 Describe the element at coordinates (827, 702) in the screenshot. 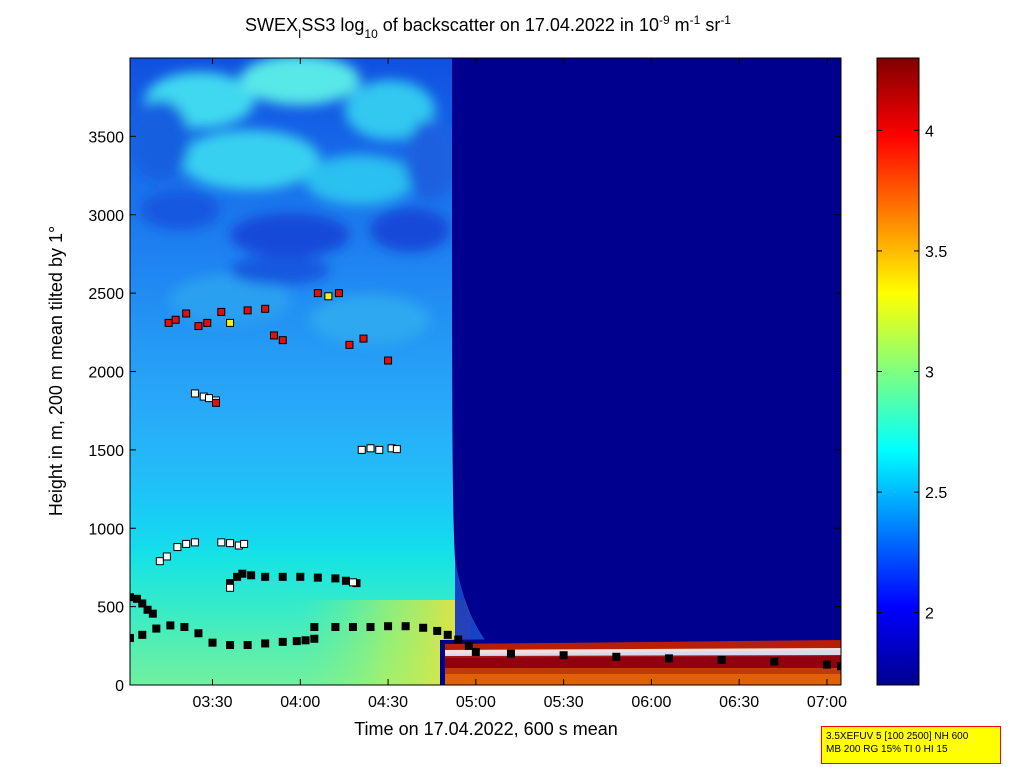

I see `x-tick-label: 07:00` at that location.